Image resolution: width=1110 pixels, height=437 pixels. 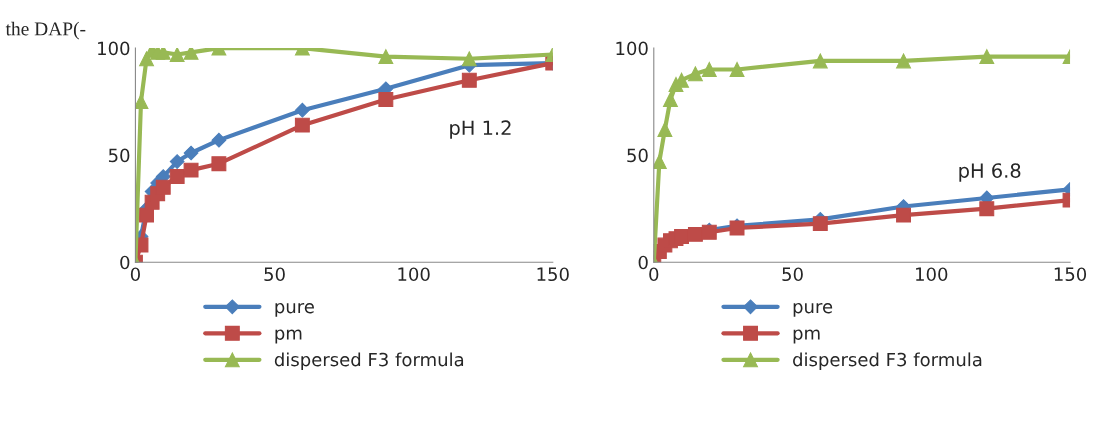 What do you see at coordinates (480, 129) in the screenshot?
I see `annotation: pH 1.2` at bounding box center [480, 129].